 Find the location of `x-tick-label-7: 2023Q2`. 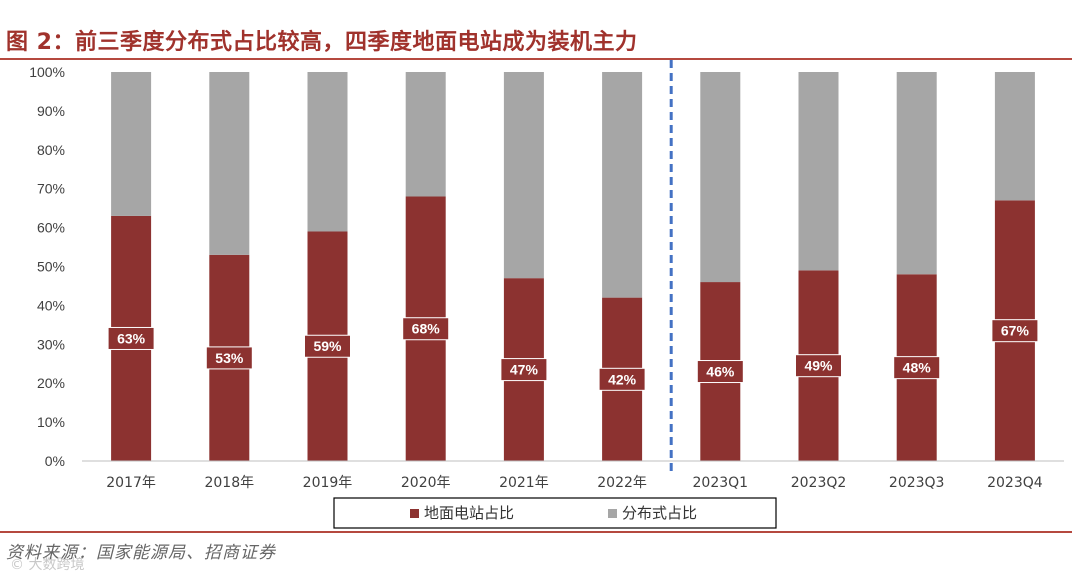

x-tick-label-7: 2023Q2 is located at coordinates (819, 483).